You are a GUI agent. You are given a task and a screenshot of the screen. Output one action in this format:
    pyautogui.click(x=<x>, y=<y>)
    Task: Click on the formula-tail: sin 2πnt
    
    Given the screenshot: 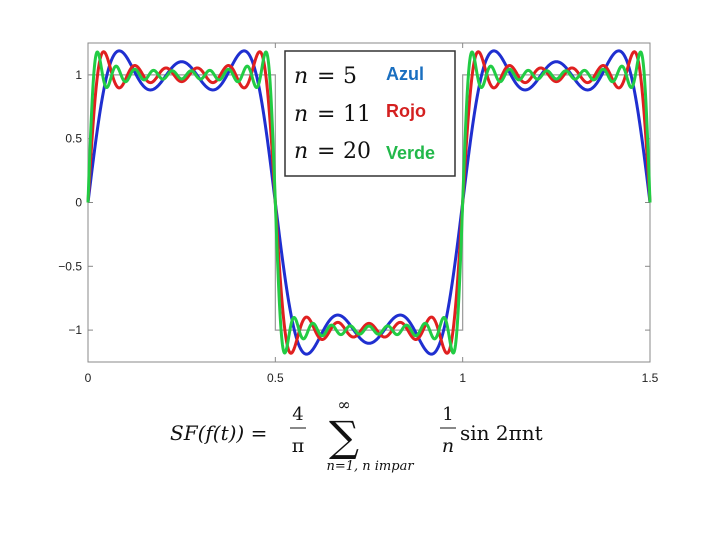 What is the action you would take?
    pyautogui.click(x=501, y=433)
    